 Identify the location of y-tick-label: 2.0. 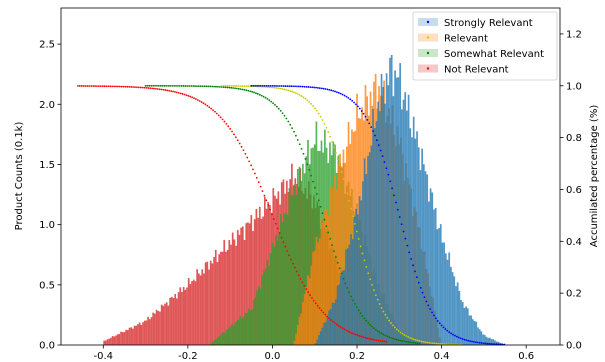
(47, 105).